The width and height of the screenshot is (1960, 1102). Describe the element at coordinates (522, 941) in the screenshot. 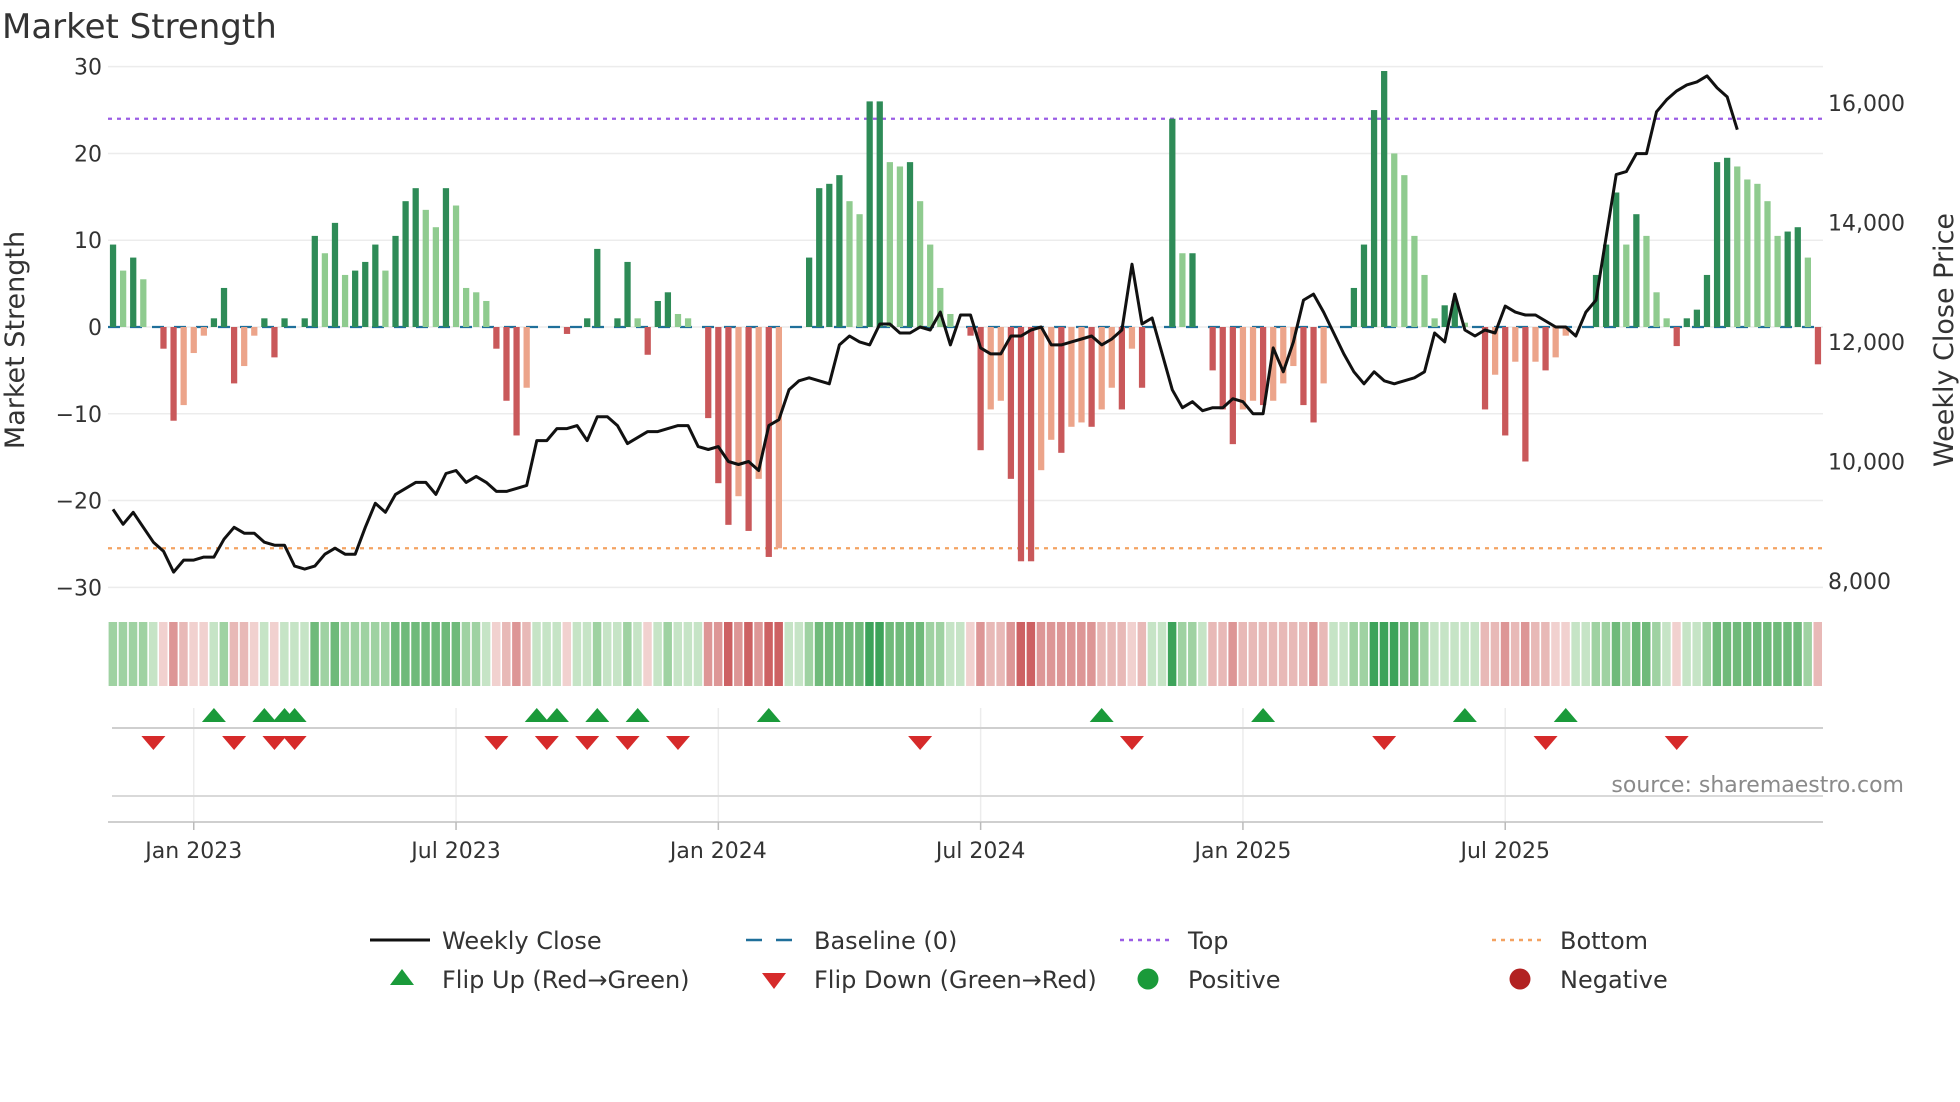

I see `legend-label: Weekly Close` at that location.